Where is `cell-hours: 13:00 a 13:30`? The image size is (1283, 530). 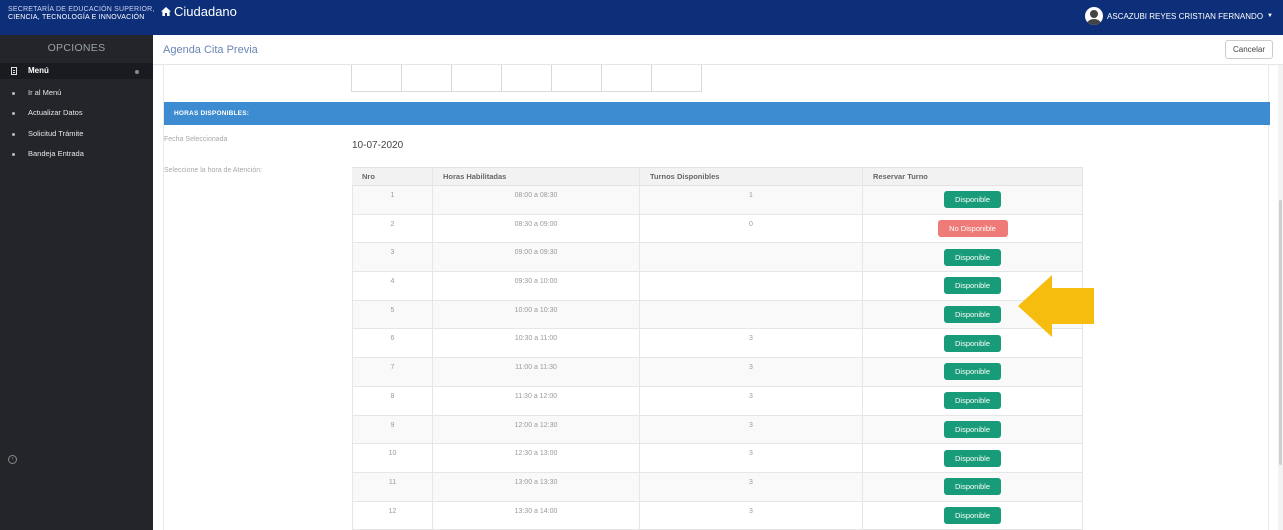
cell-hours: 13:00 a 13:30 is located at coordinates (536, 486).